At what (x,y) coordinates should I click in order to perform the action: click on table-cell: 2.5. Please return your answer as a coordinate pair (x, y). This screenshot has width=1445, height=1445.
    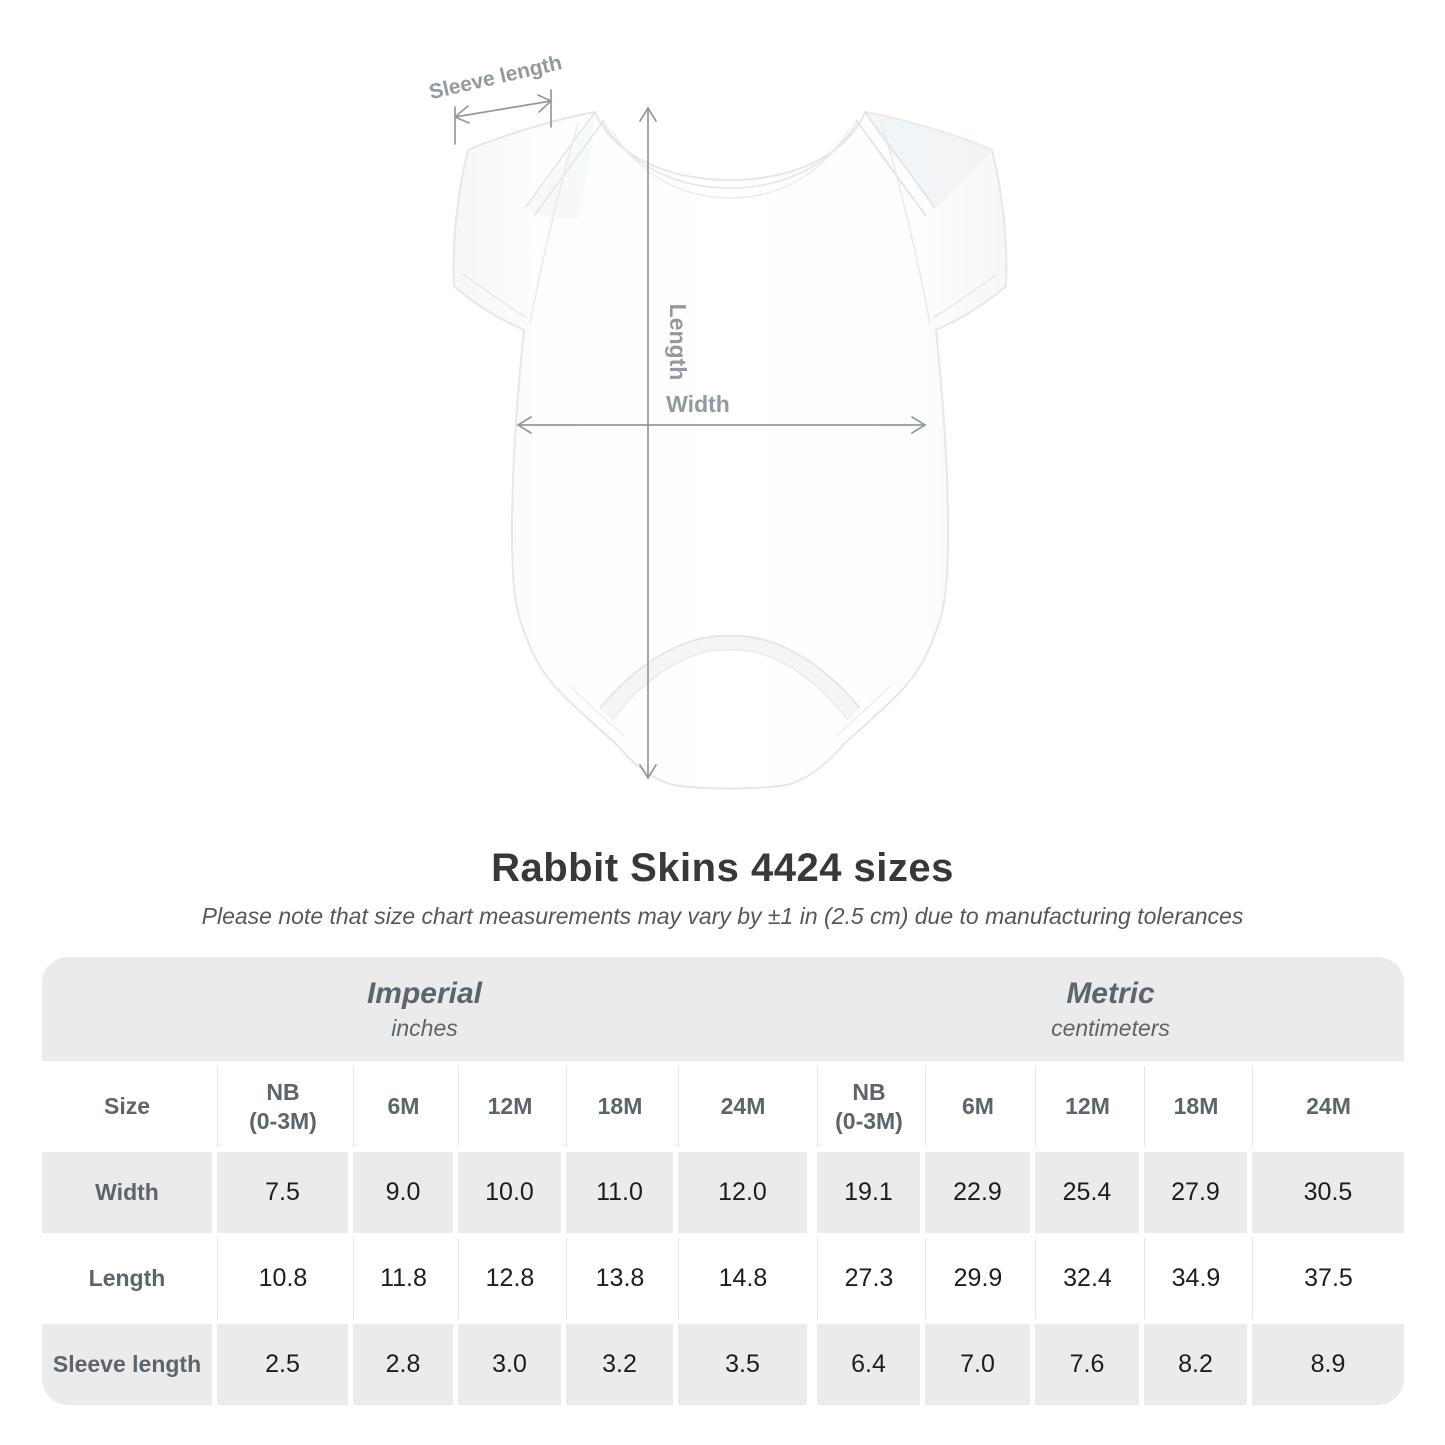
    Looking at the image, I should click on (282, 1364).